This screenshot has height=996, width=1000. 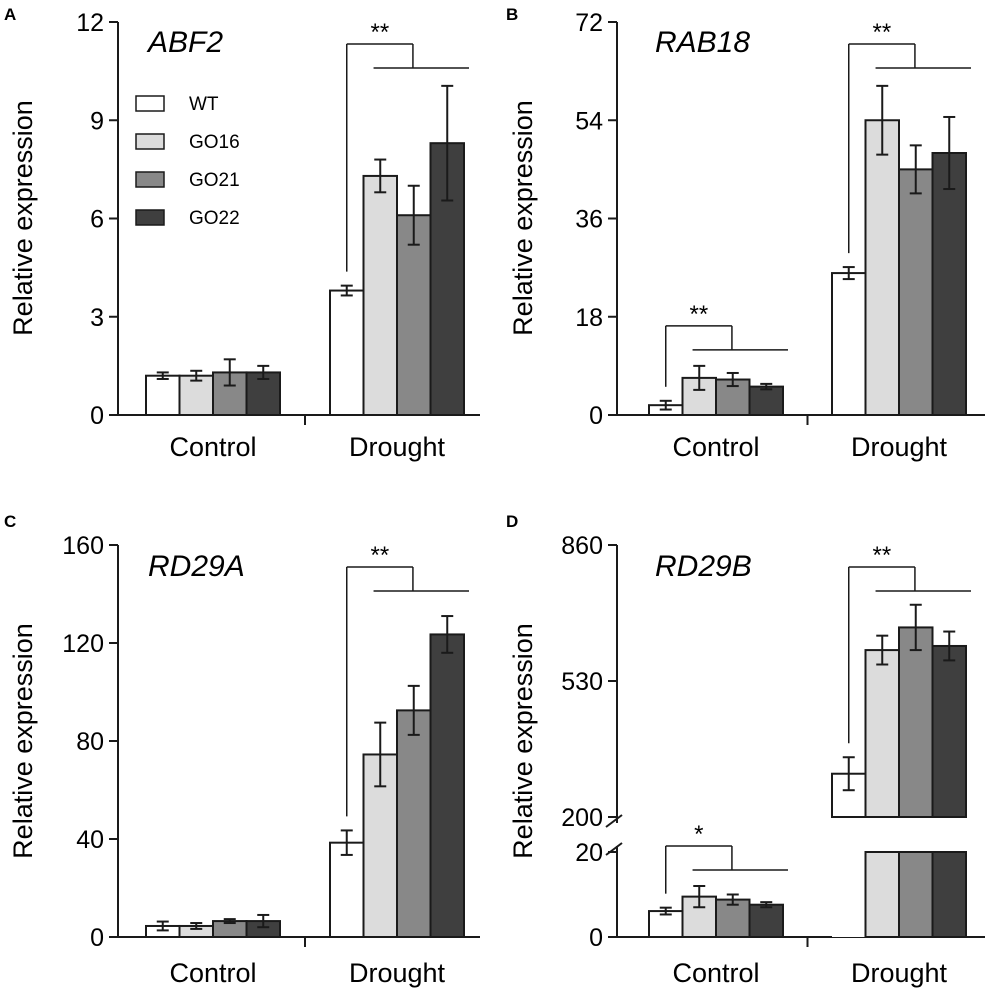 I want to click on panel-label: A, so click(x=10, y=14).